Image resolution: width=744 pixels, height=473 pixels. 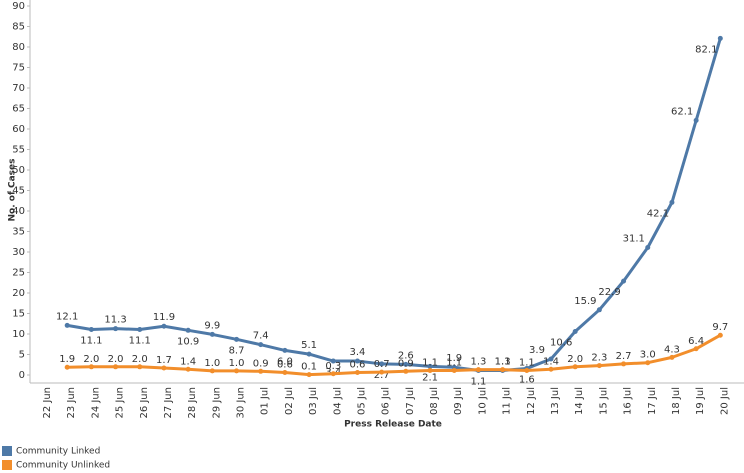 What do you see at coordinates (164, 360) in the screenshot?
I see `data-label: 1.7` at bounding box center [164, 360].